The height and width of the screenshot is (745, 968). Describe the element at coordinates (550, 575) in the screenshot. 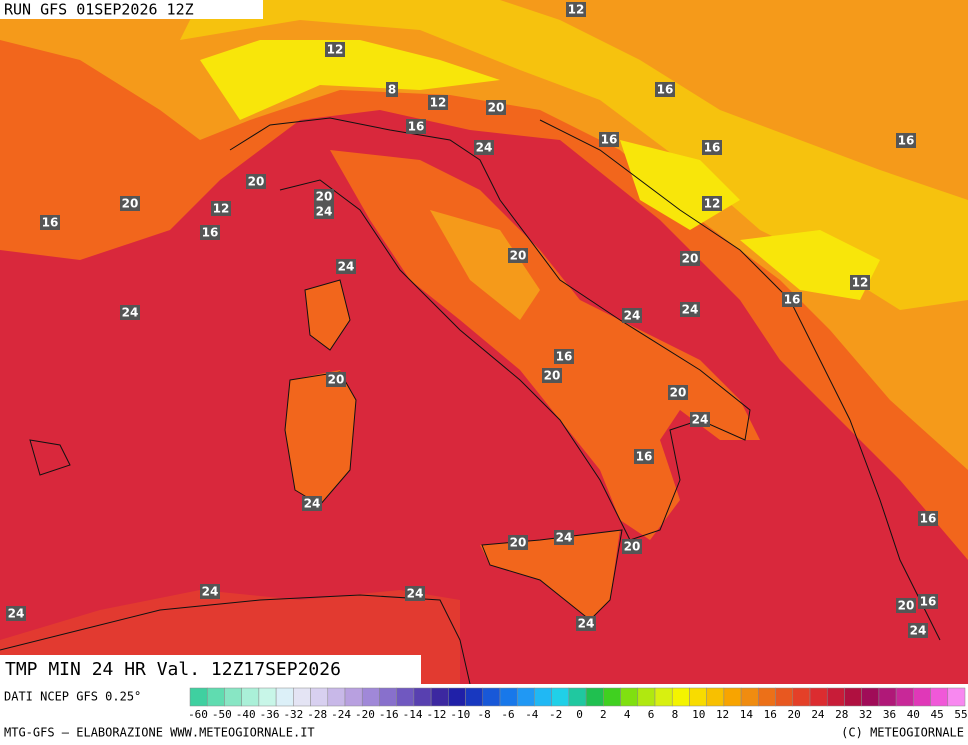

I see `sicily` at that location.